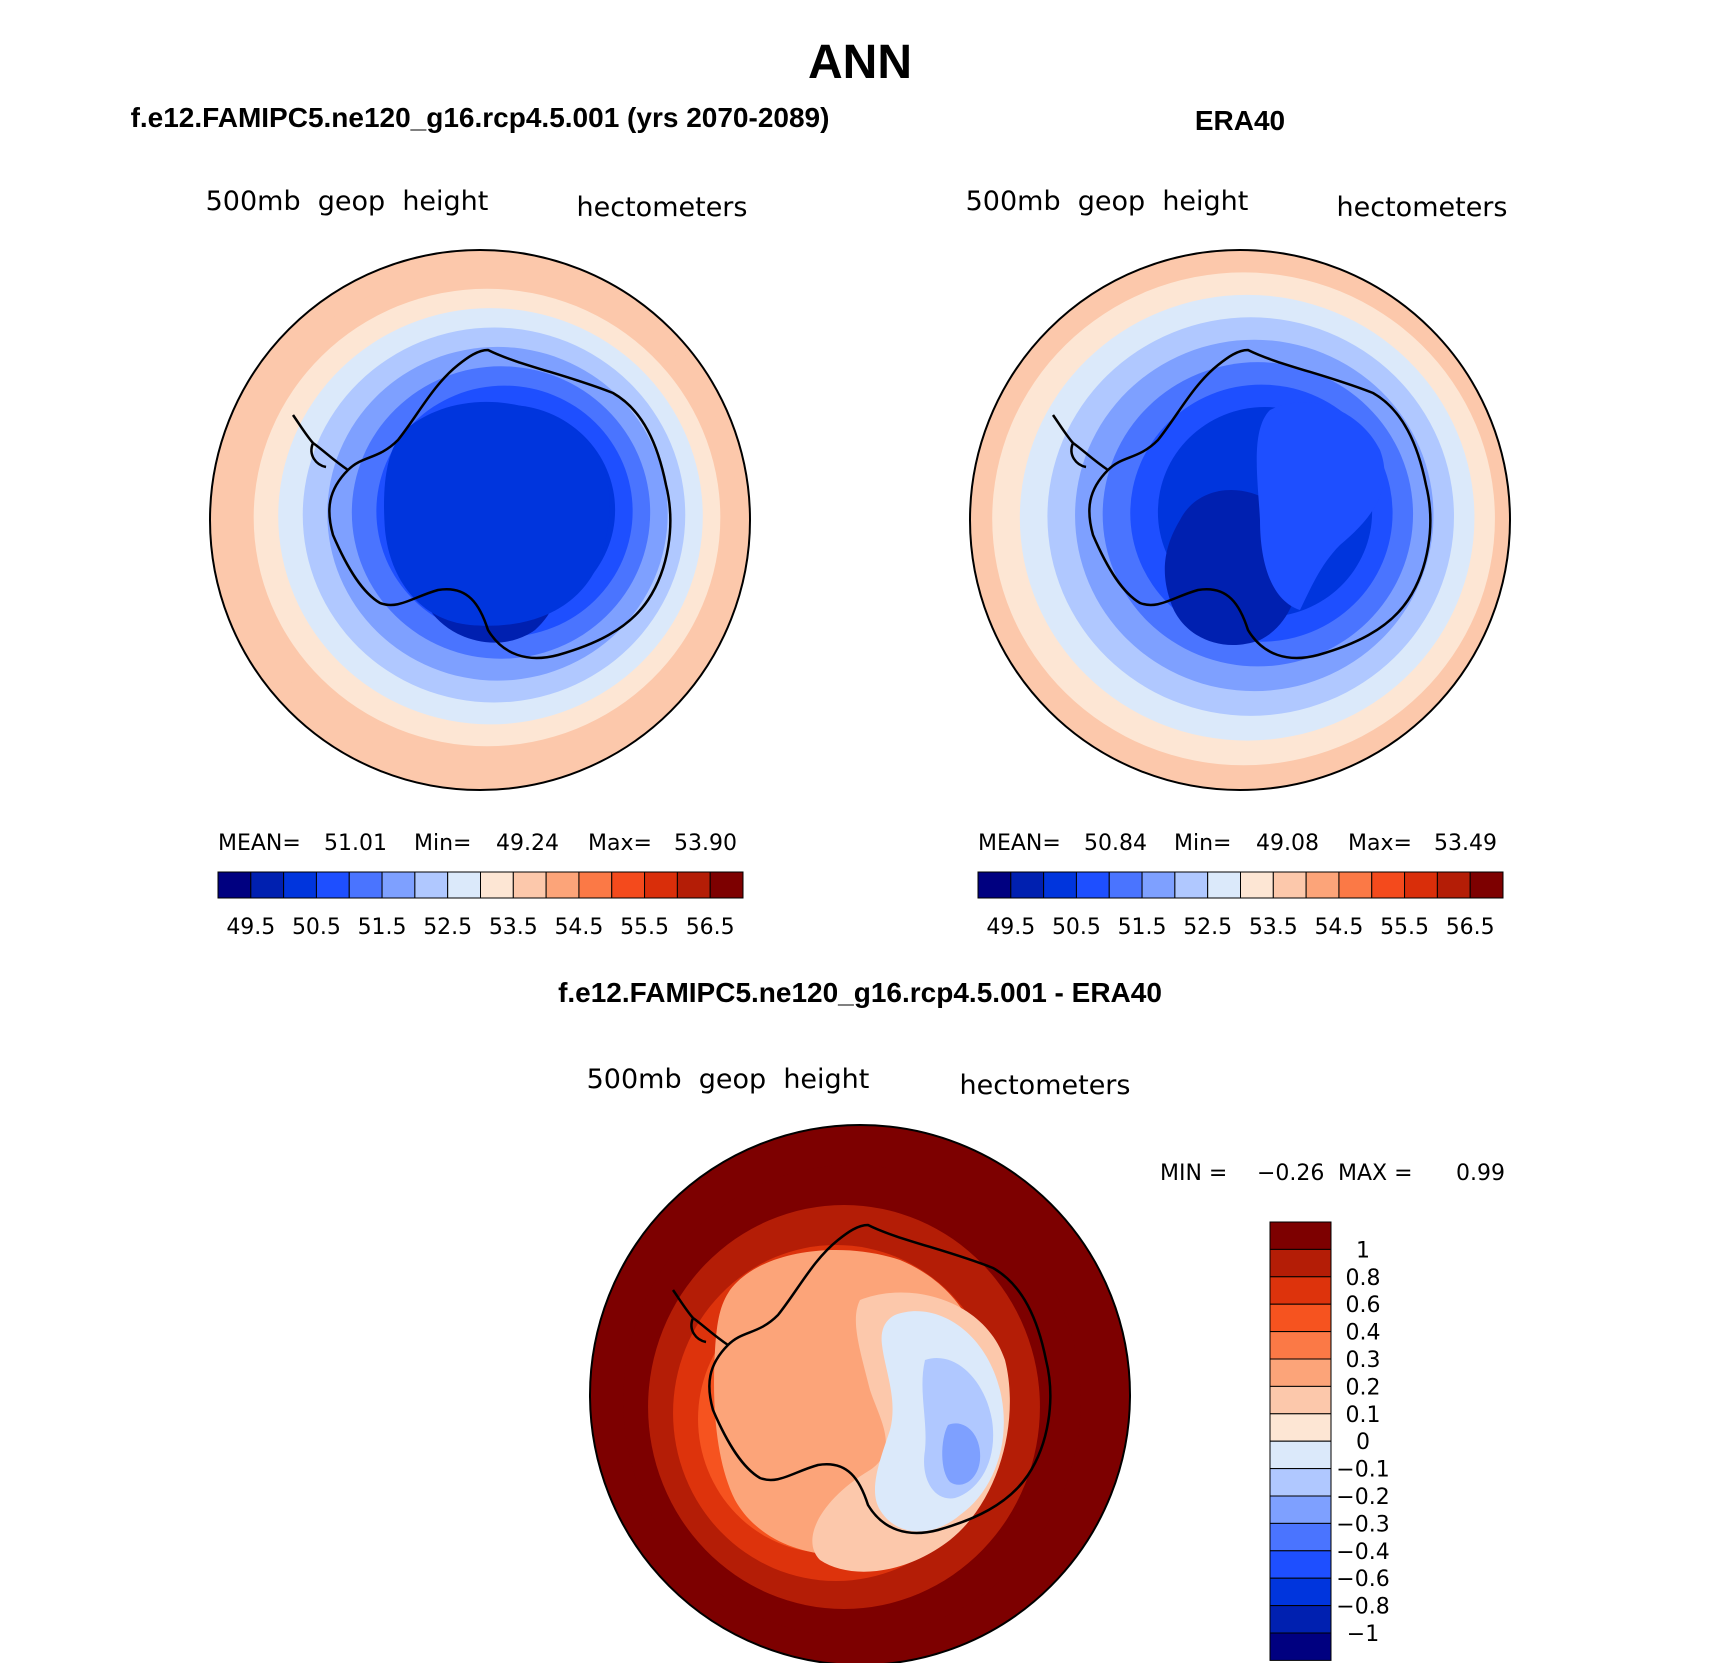 The height and width of the screenshot is (1663, 1710). I want to click on panel-difference-minimum-contour, so click(961, 1454).